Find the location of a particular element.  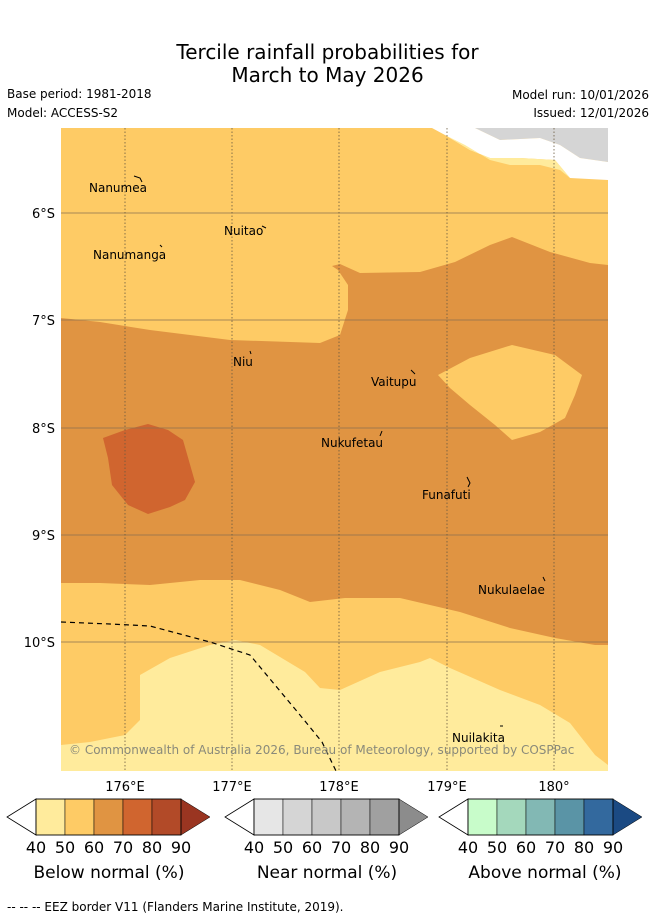

island-nanumanga: Nanumanga is located at coordinates (129, 255).